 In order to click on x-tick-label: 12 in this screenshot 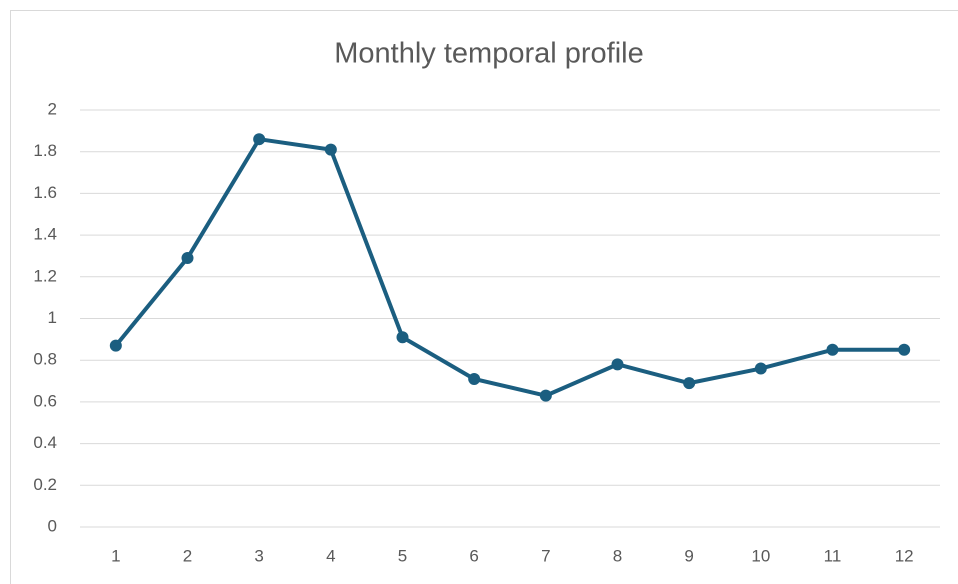, I will do `click(904, 555)`.